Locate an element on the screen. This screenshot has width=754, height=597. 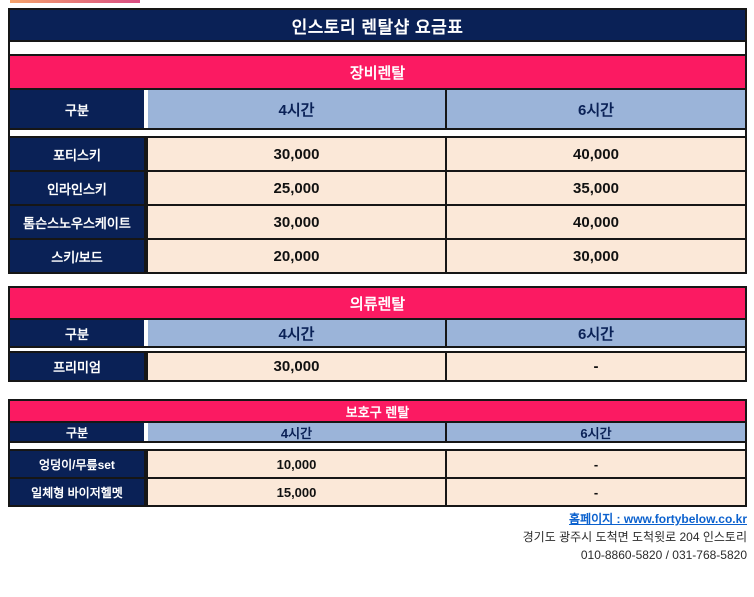
price-4h: 10,000 is located at coordinates (296, 464).